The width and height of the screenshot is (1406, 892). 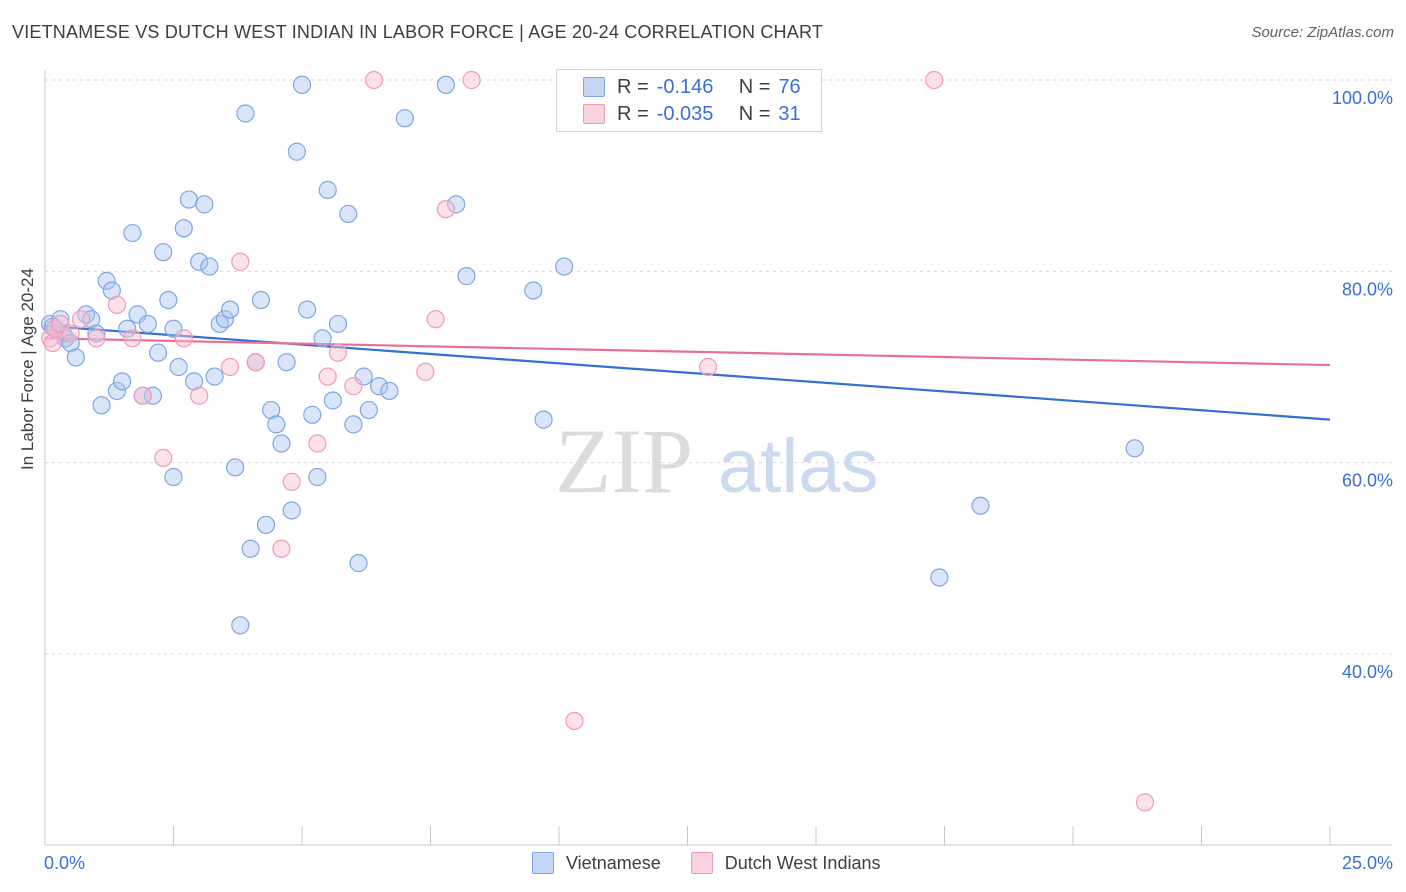 I want to click on legend-swatch-dutch-west-indians, so click(x=701, y=863).